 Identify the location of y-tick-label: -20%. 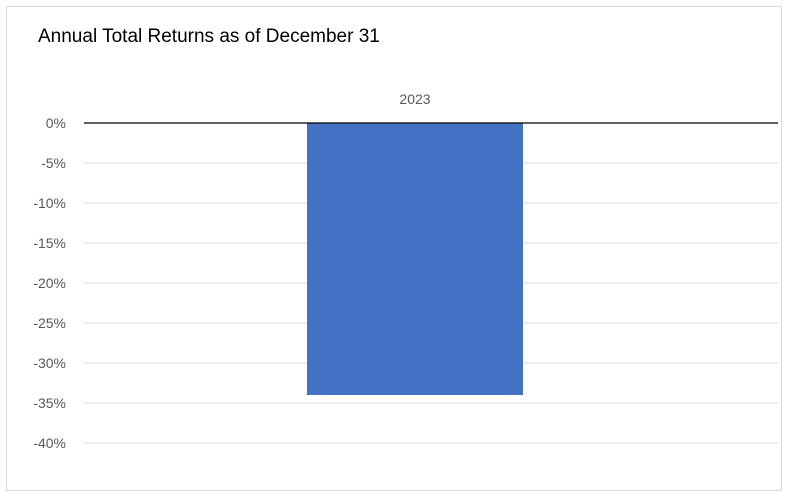
(49, 283).